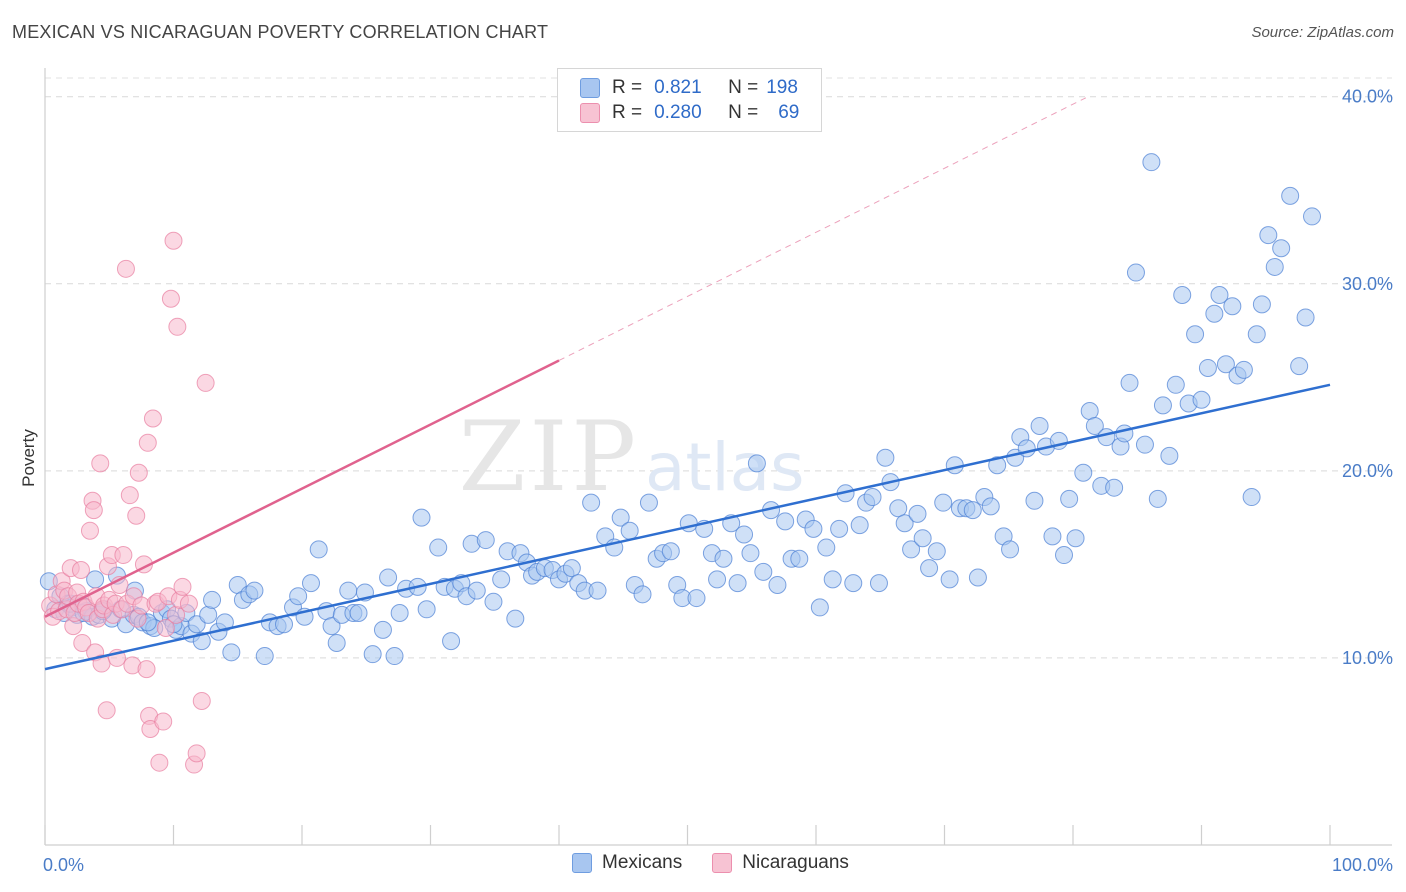 Image resolution: width=1406 pixels, height=892 pixels. I want to click on series-legend-nicaraguans: Nicaraguans, so click(780, 863).